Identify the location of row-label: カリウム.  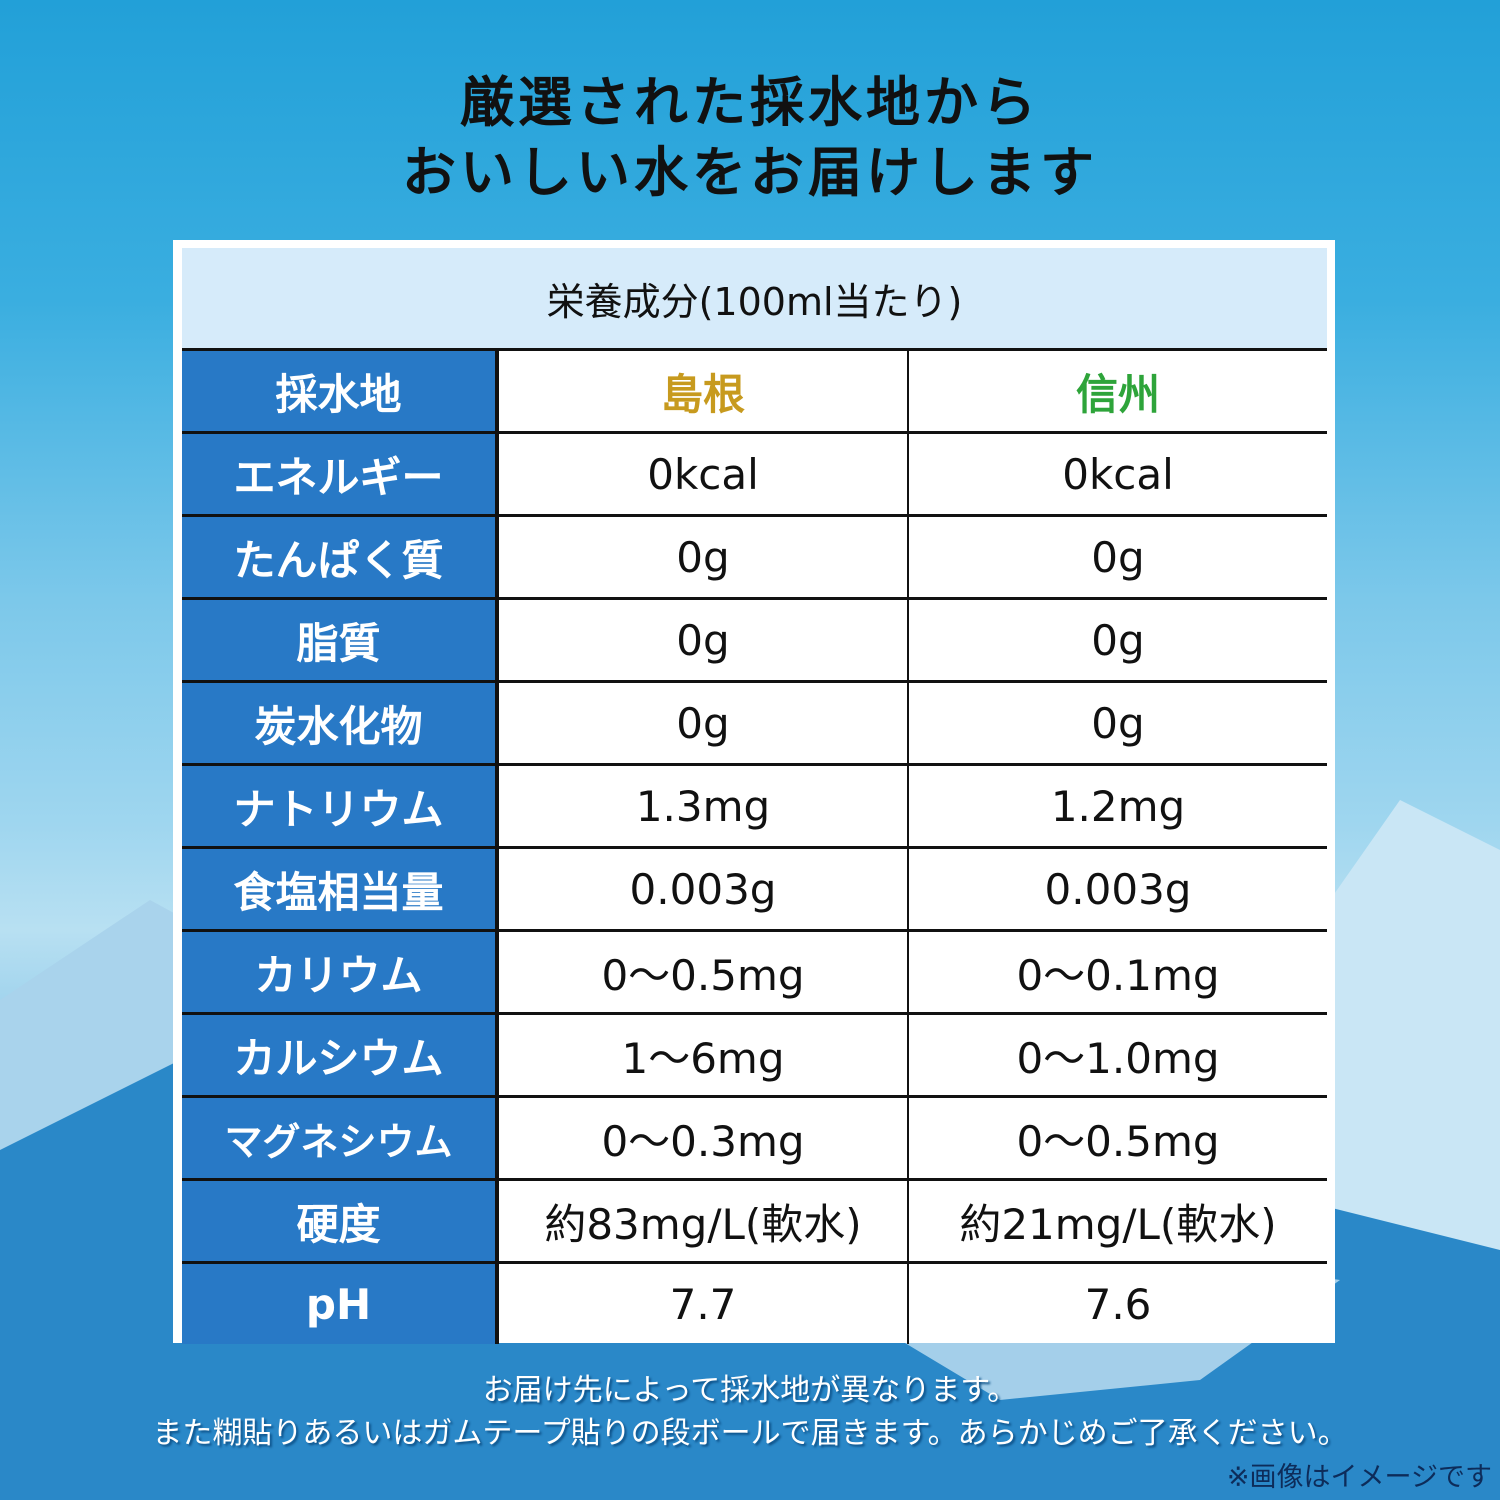
(340, 971).